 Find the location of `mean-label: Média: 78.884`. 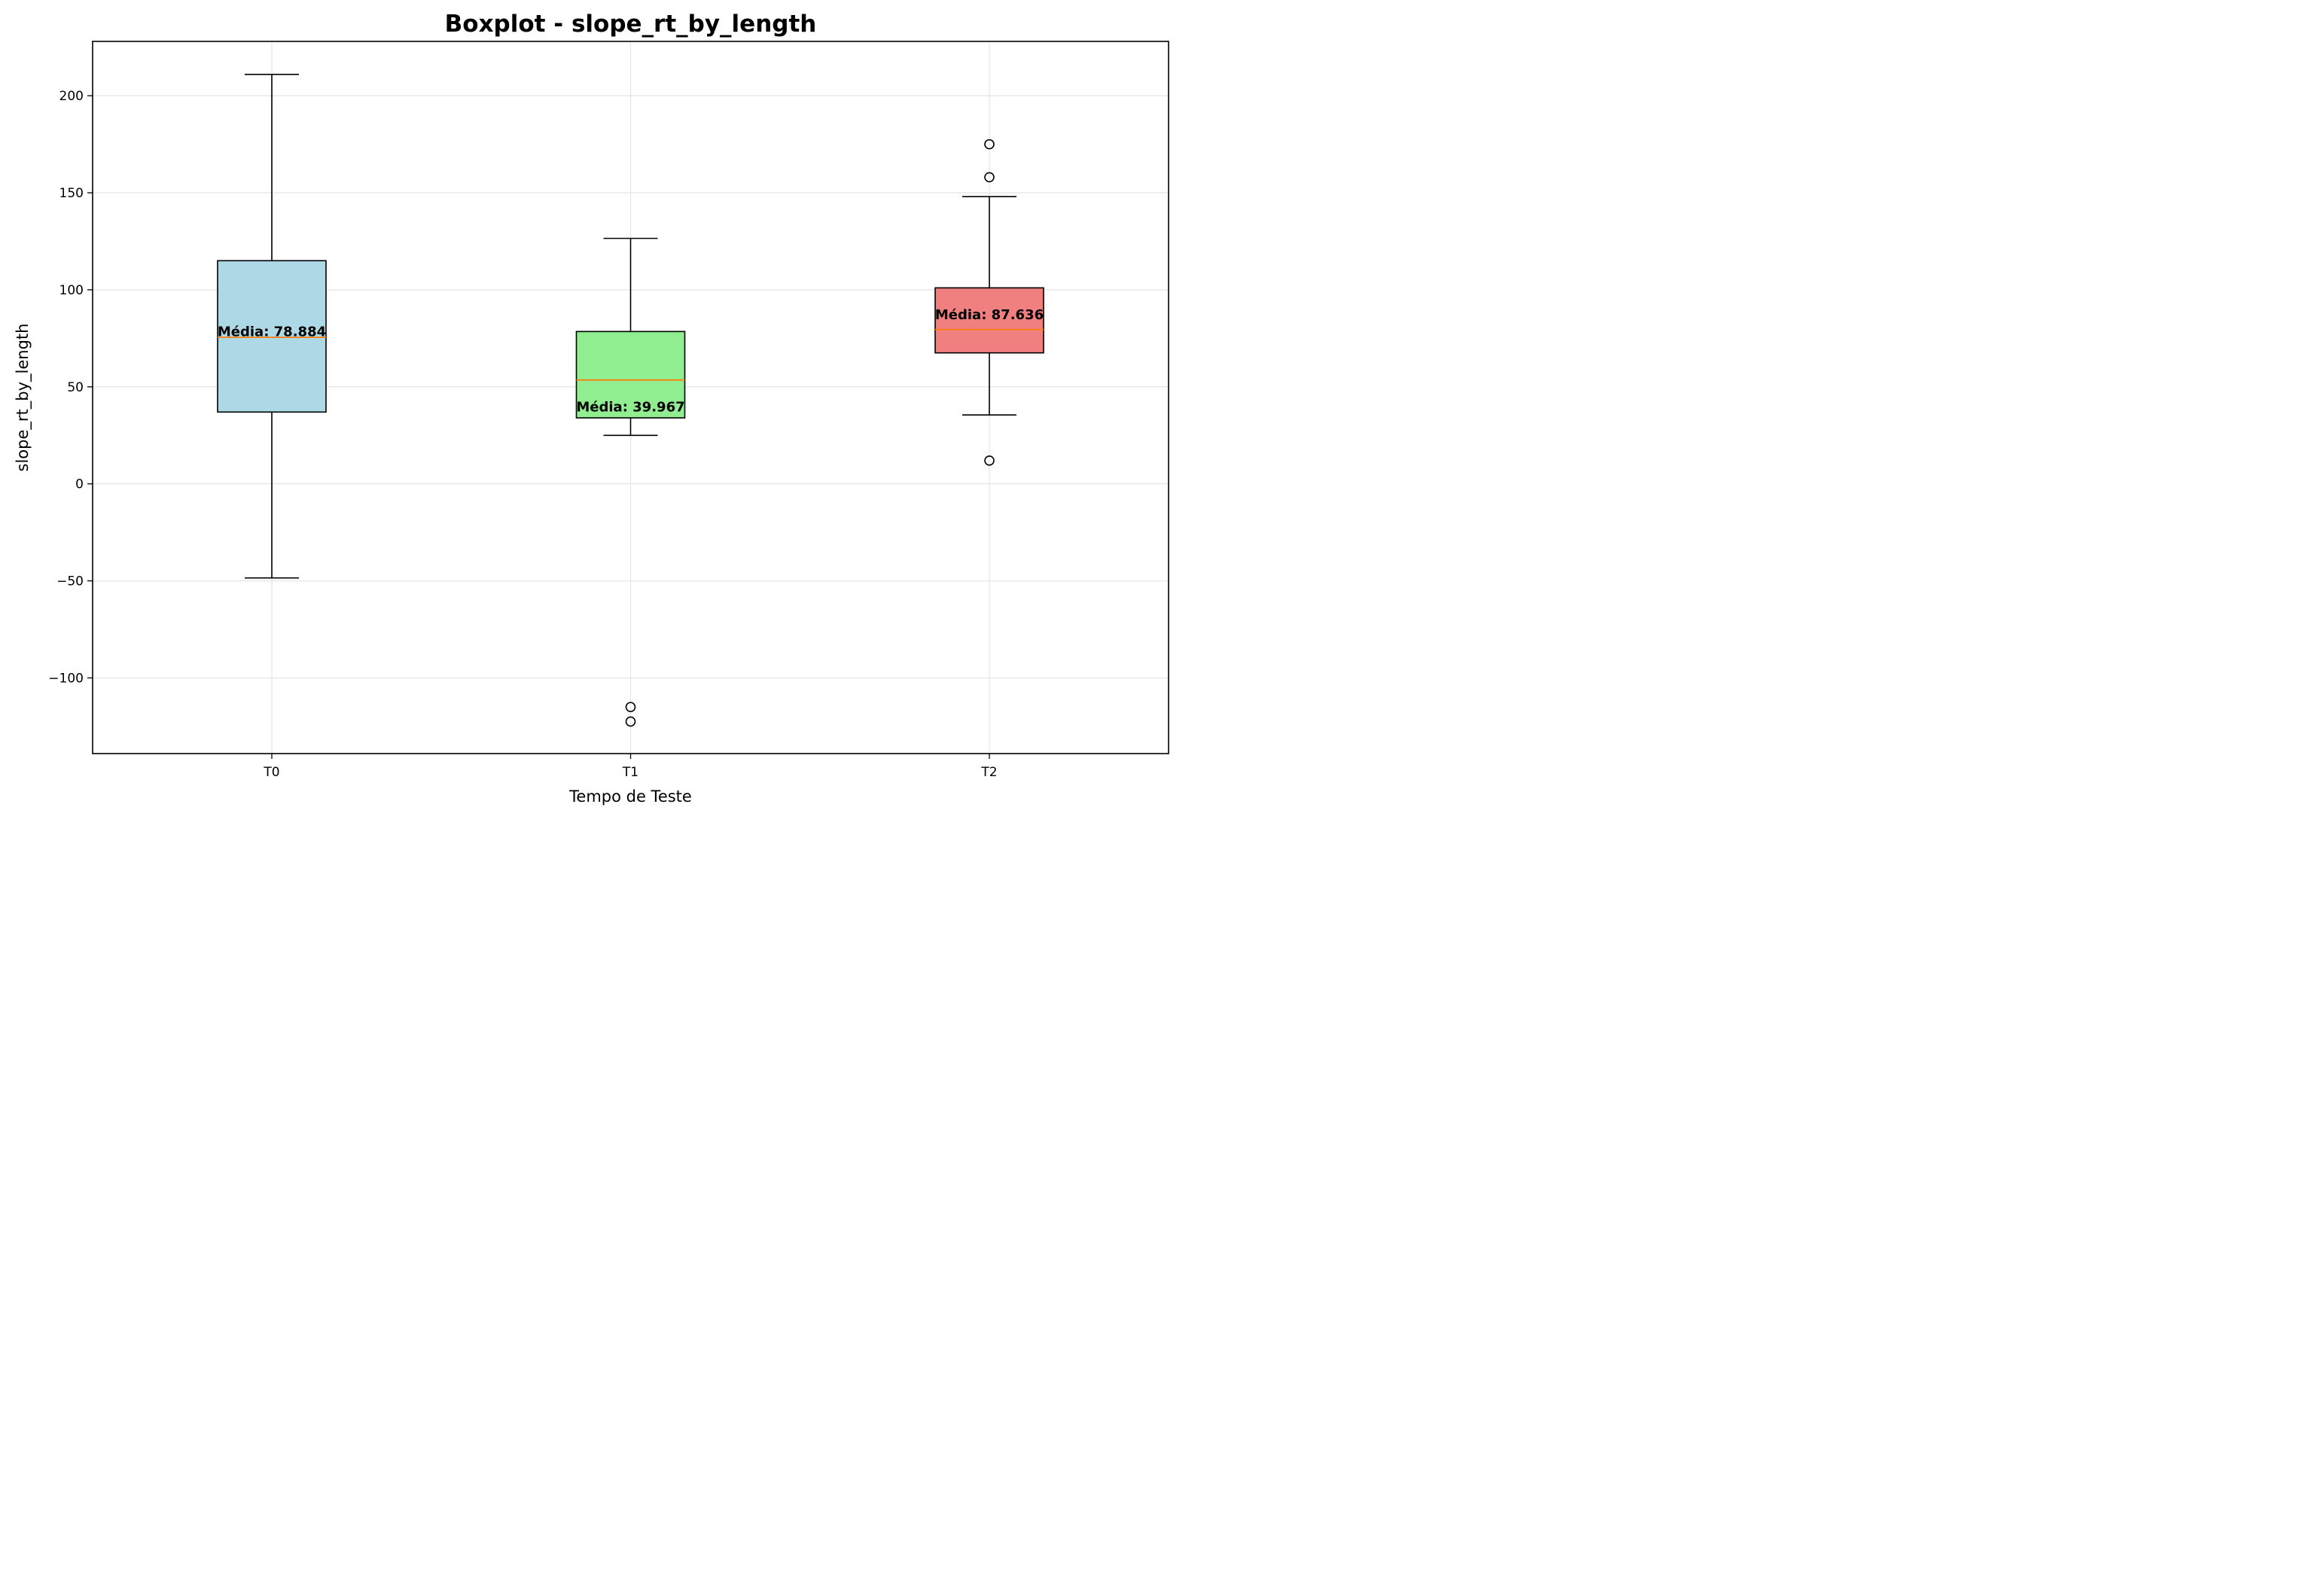

mean-label: Média: 78.884 is located at coordinates (272, 332).